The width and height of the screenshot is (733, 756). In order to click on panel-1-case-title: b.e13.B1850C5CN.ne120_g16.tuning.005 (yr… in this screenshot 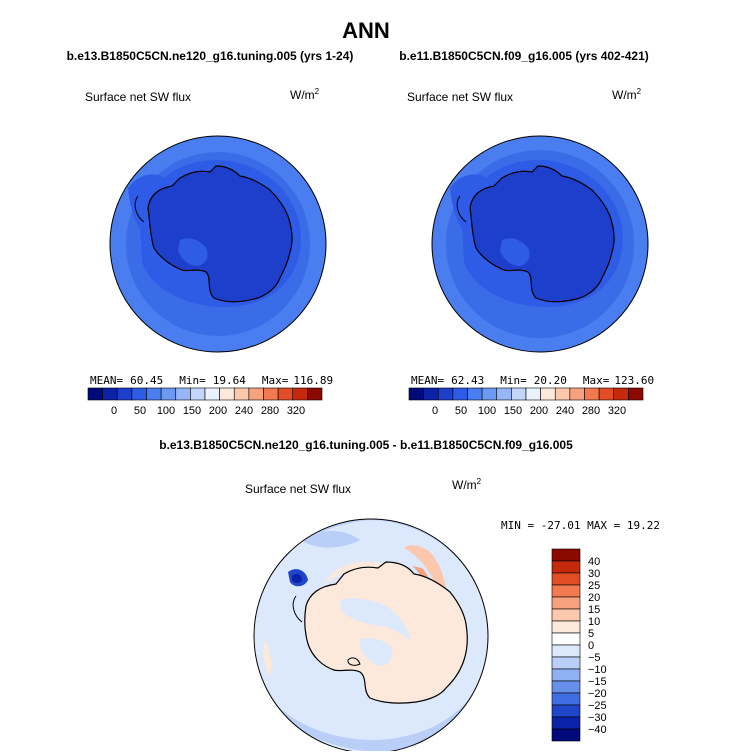, I will do `click(210, 56)`.